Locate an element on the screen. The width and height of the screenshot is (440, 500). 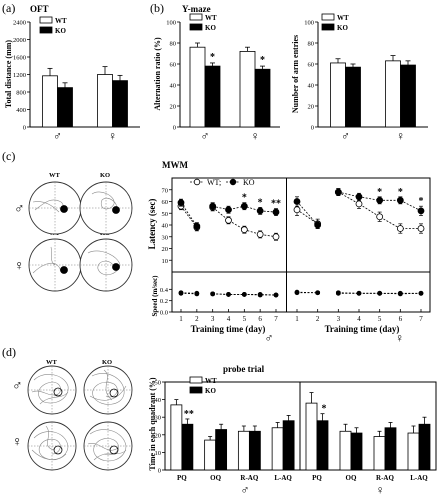
ymaze_entries-tick-label: 100 is located at coordinates (309, 23).